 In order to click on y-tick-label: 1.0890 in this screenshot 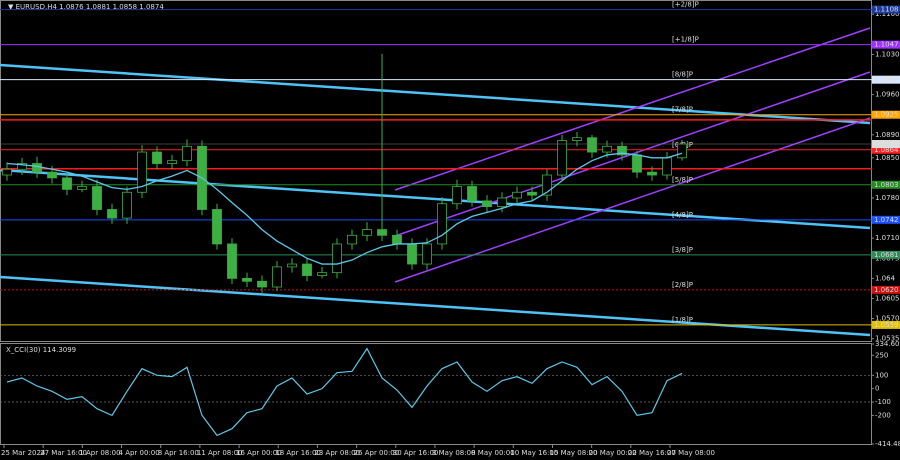, I will do `click(887, 135)`.